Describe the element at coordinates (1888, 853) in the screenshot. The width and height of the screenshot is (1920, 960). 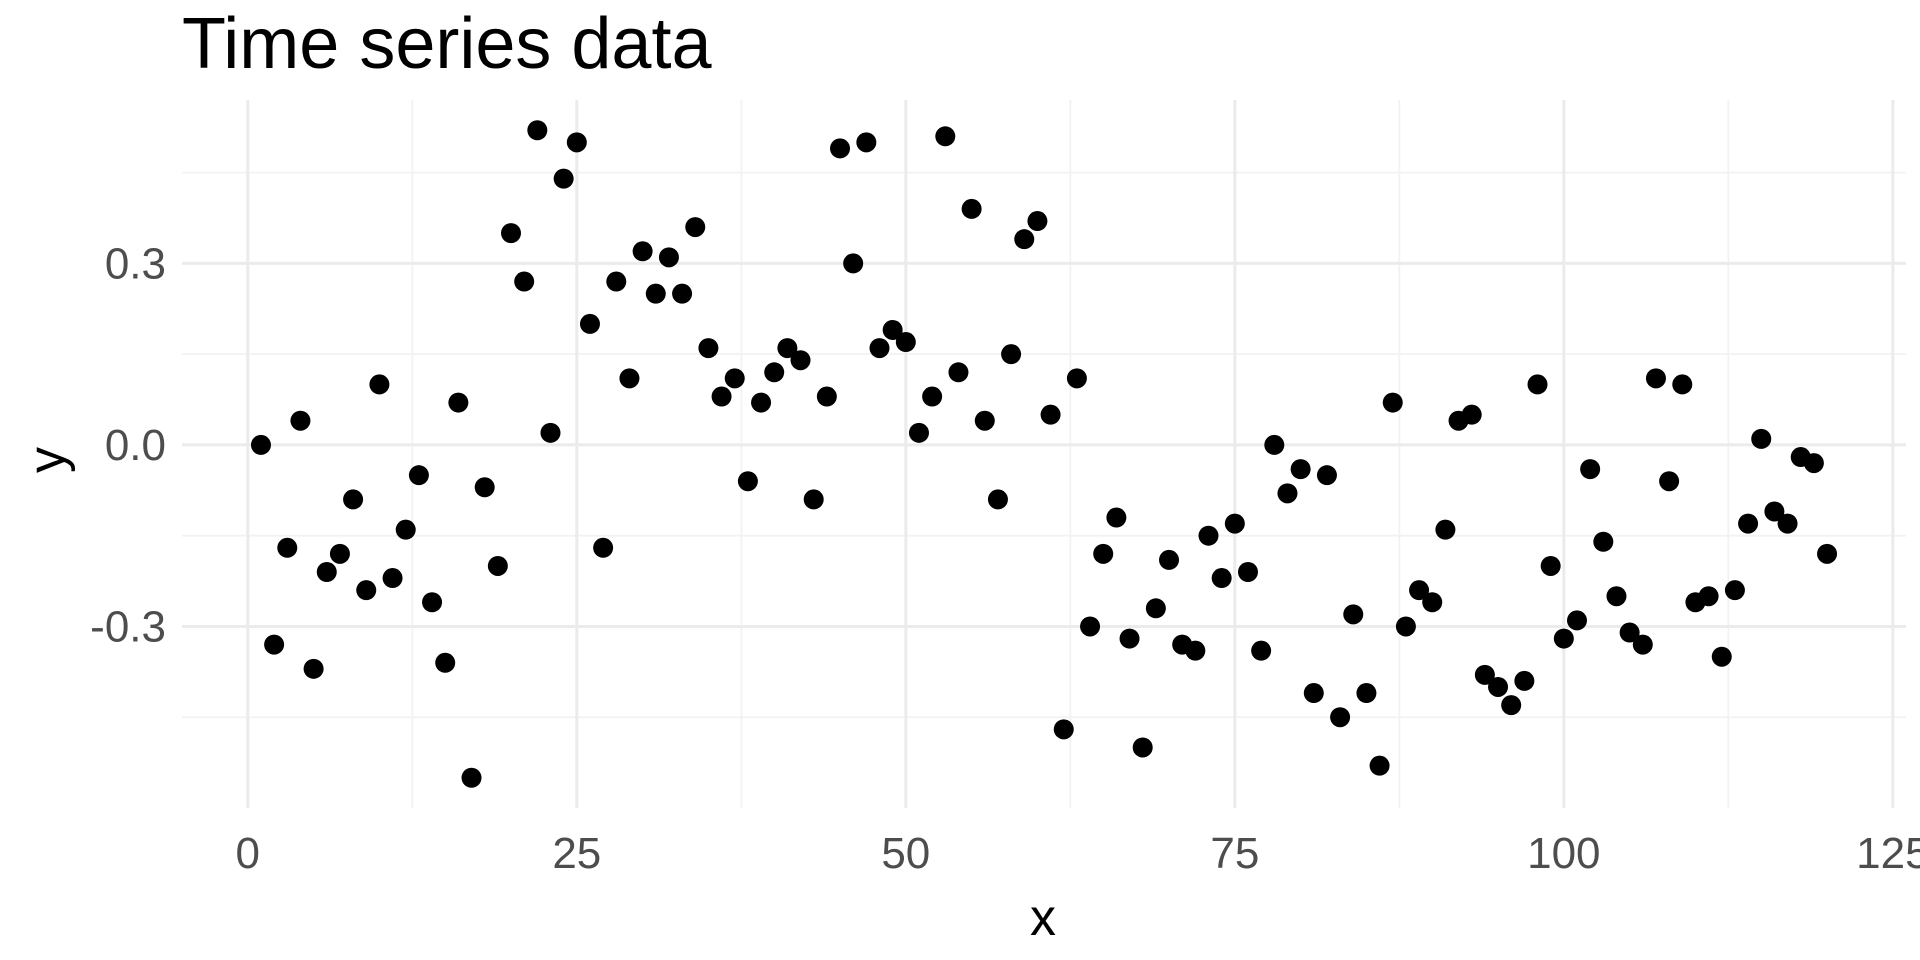
I see `x-tick-label: 125` at that location.